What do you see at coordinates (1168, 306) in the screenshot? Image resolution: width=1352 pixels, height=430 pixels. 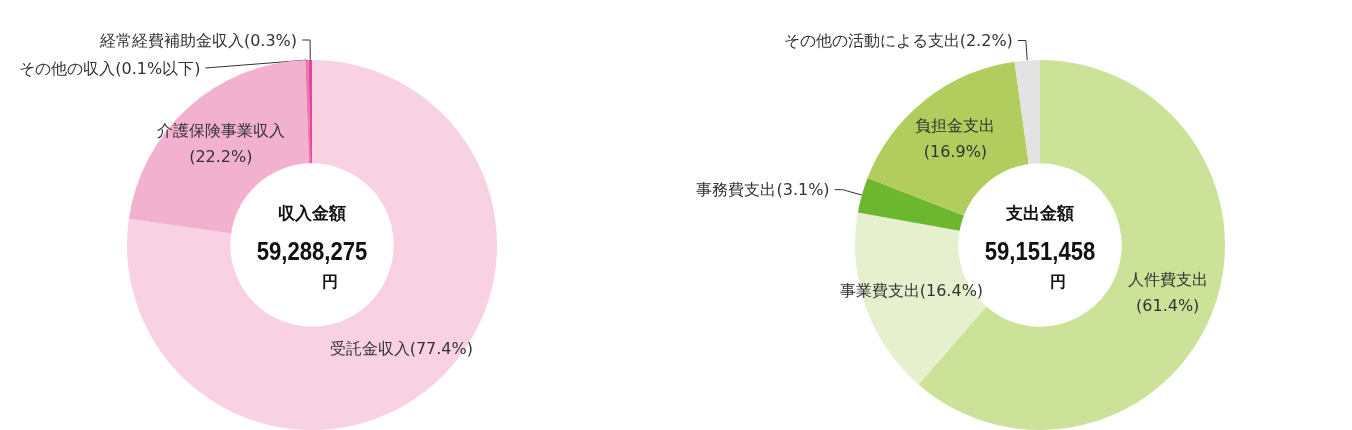 I see `data-label: (61.4%)` at bounding box center [1168, 306].